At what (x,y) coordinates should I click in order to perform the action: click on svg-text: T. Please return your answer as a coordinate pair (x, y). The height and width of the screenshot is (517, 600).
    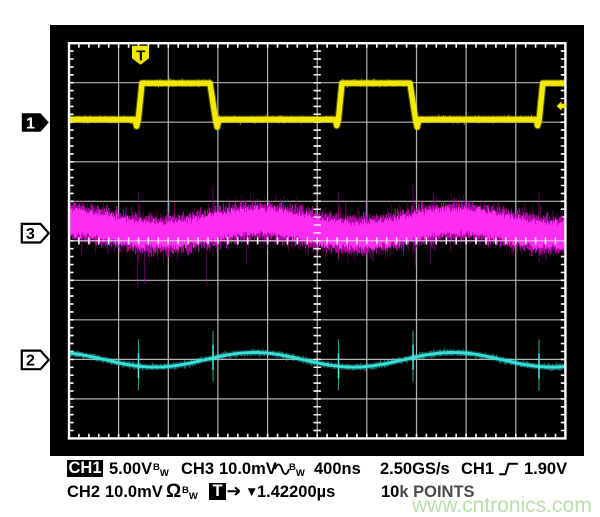
    Looking at the image, I should click on (140, 55).